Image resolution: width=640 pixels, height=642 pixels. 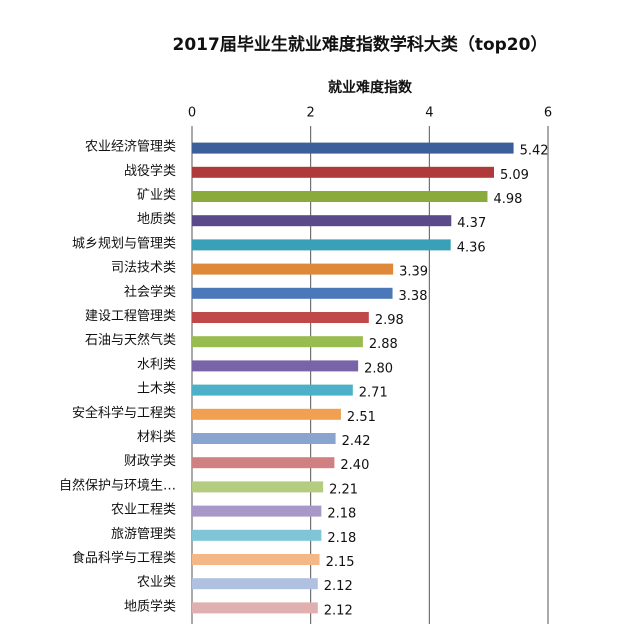 What do you see at coordinates (150, 461) in the screenshot?
I see `y-tick-label: 财政学类` at bounding box center [150, 461].